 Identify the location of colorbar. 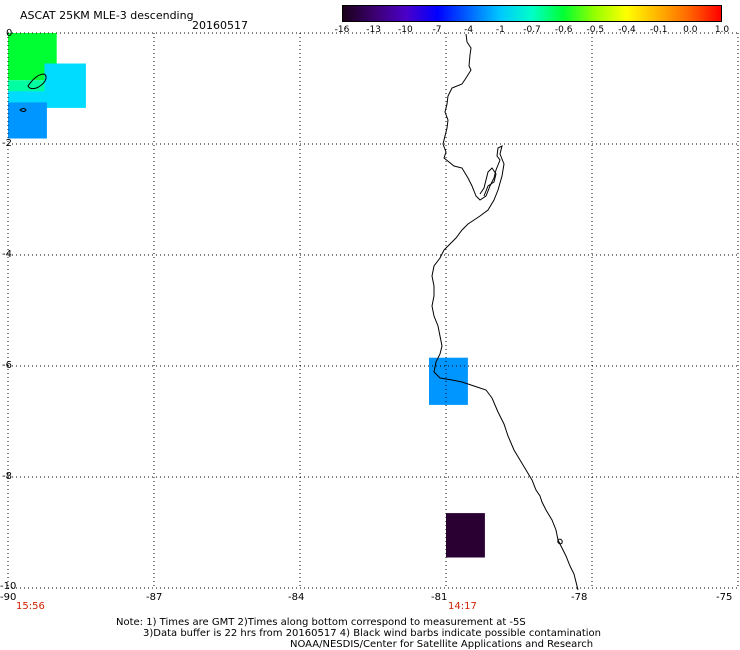
(532, 13).